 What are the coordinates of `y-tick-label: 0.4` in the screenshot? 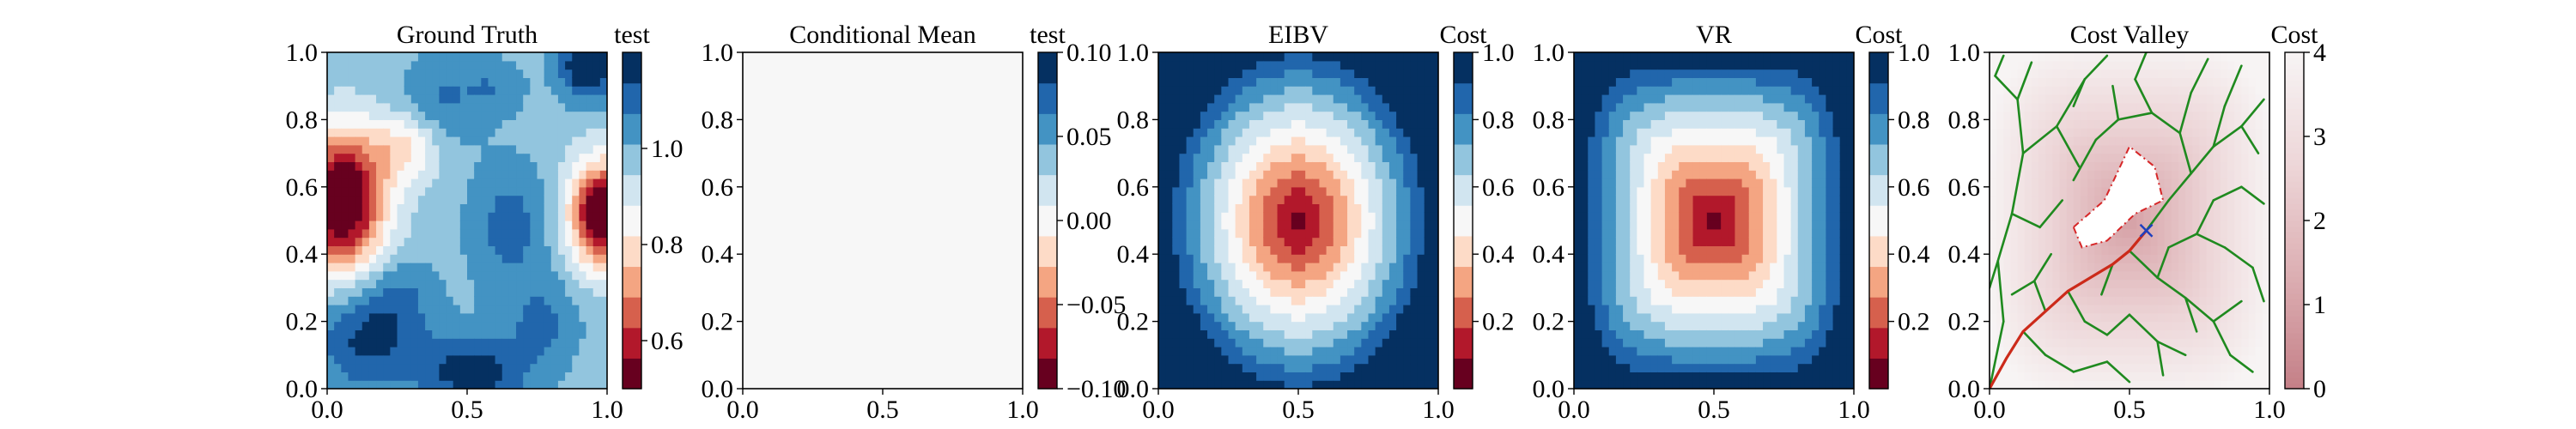 It's located at (302, 255).